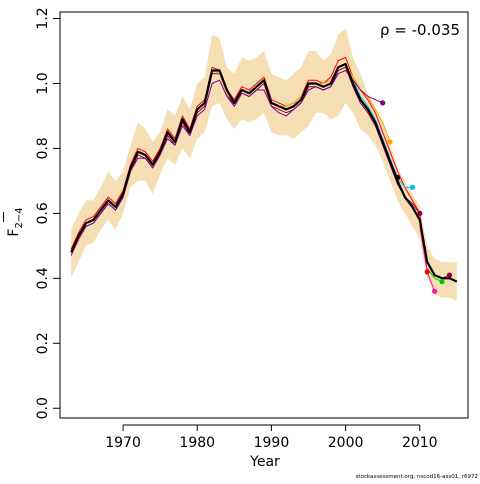 The height and width of the screenshot is (484, 480). I want to click on x-tick-label-2010: 2010, so click(420, 443).